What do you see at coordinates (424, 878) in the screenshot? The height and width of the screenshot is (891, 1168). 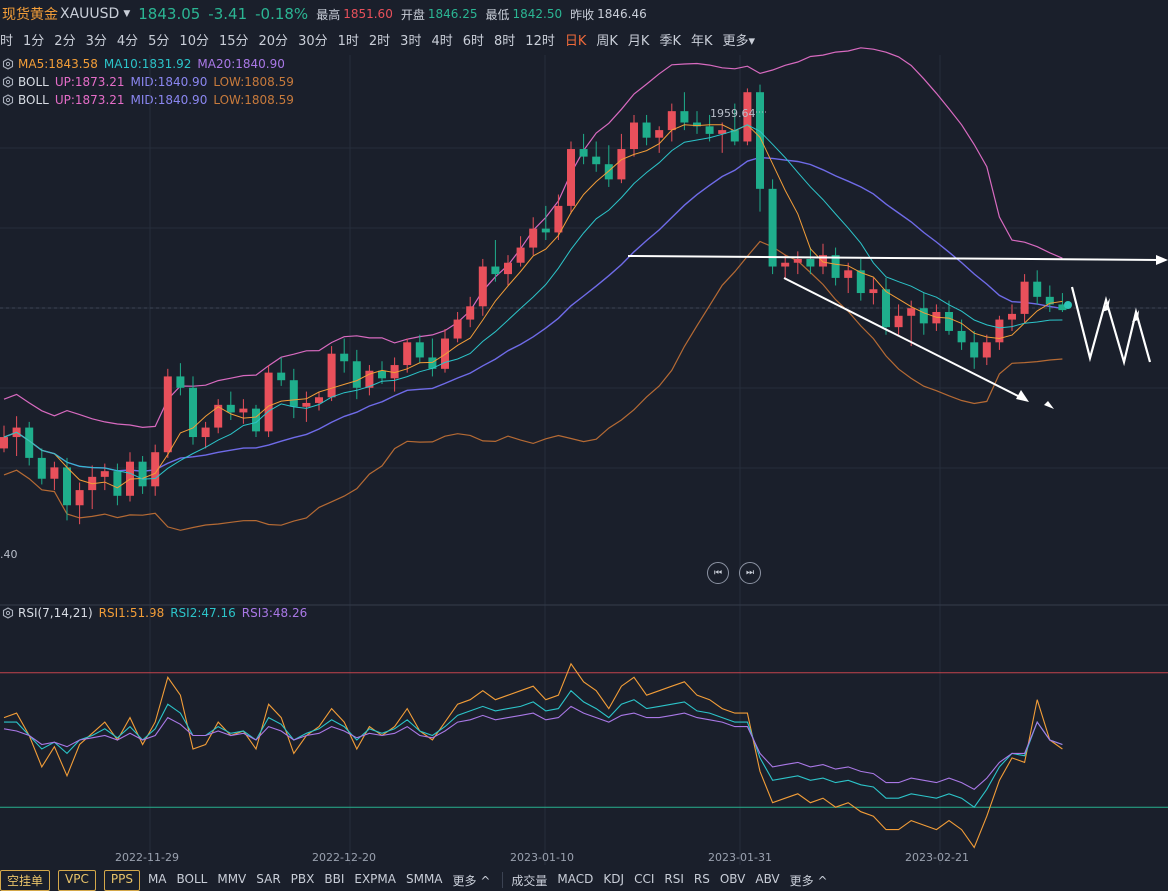 I see `main-indicator-7: SMMA` at bounding box center [424, 878].